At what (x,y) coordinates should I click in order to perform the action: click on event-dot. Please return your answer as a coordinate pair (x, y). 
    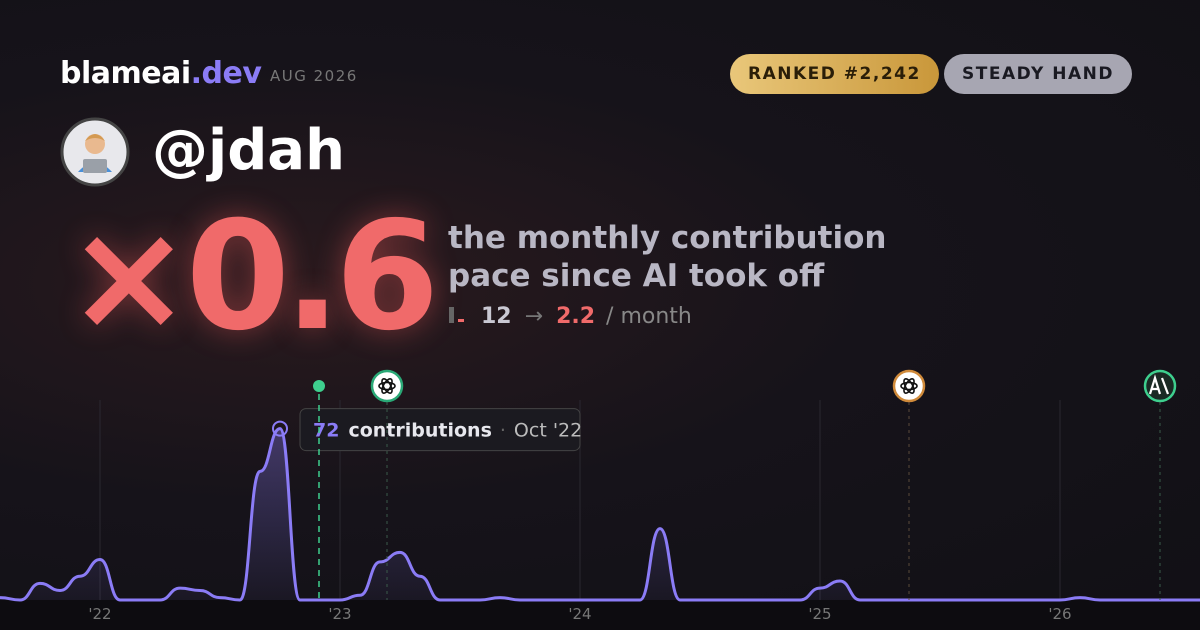
    Looking at the image, I should click on (319, 386).